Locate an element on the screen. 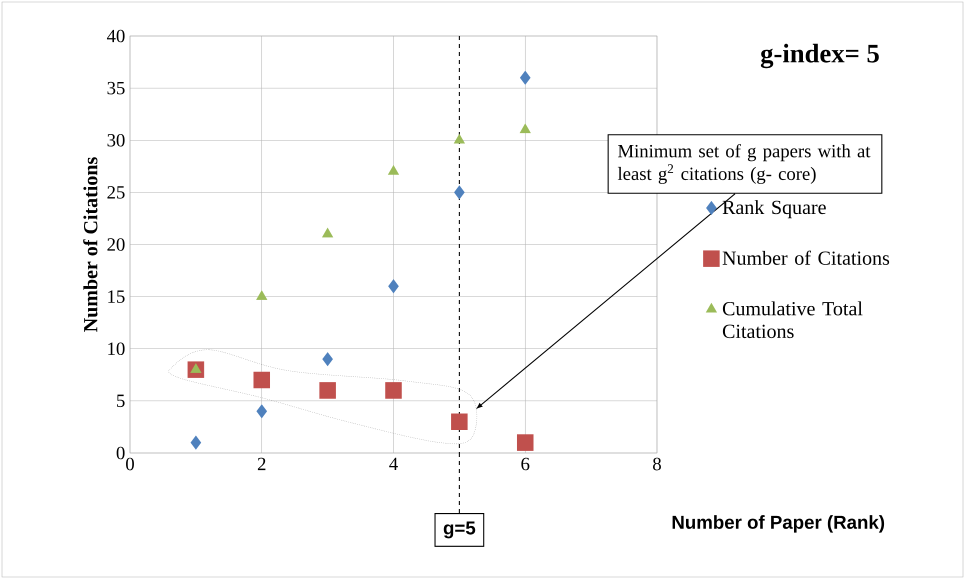 Image resolution: width=965 pixels, height=579 pixels. ref-line-label: g=5 is located at coordinates (460, 530).